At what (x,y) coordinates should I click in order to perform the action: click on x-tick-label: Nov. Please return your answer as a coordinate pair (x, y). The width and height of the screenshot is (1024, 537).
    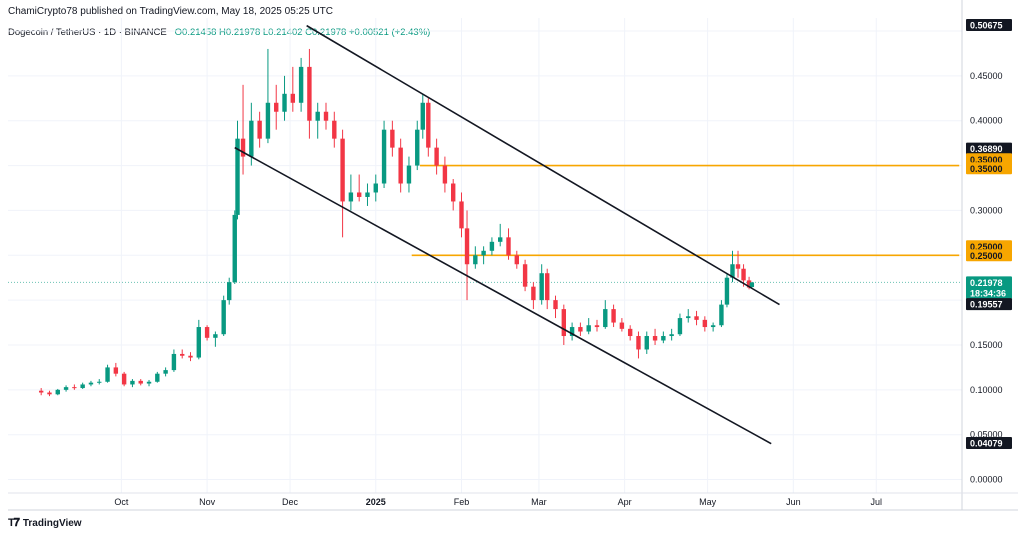
    Looking at the image, I should click on (207, 502).